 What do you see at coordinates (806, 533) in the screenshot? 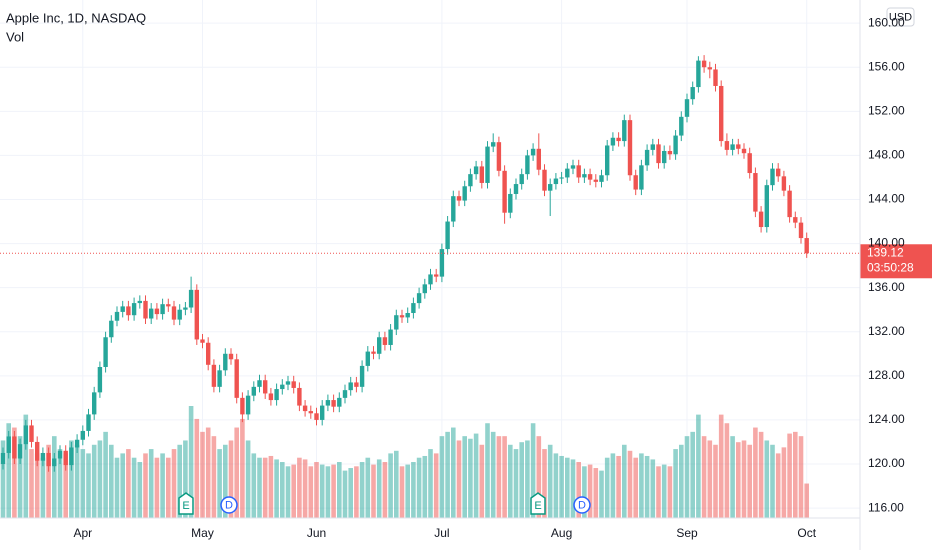
I see `x-tick-label: Oct` at bounding box center [806, 533].